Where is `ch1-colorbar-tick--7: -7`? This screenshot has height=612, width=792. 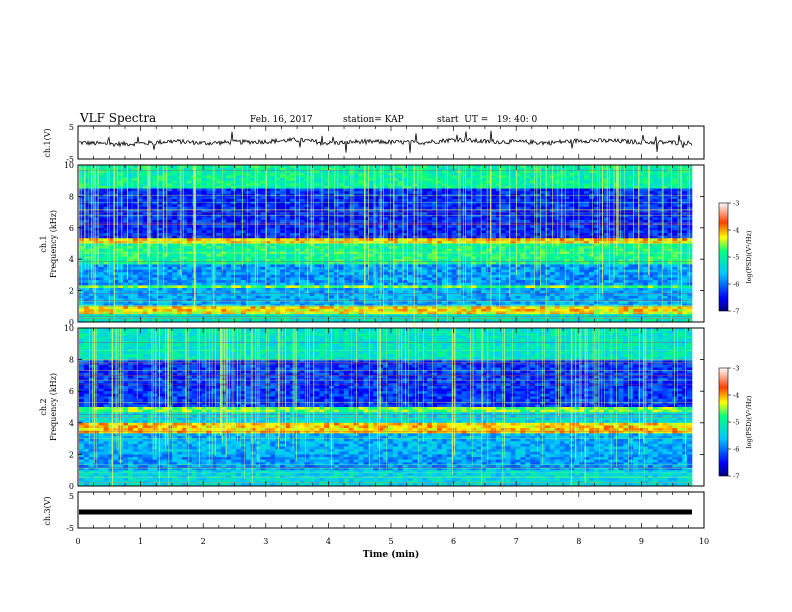 ch1-colorbar-tick--7: -7 is located at coordinates (736, 312).